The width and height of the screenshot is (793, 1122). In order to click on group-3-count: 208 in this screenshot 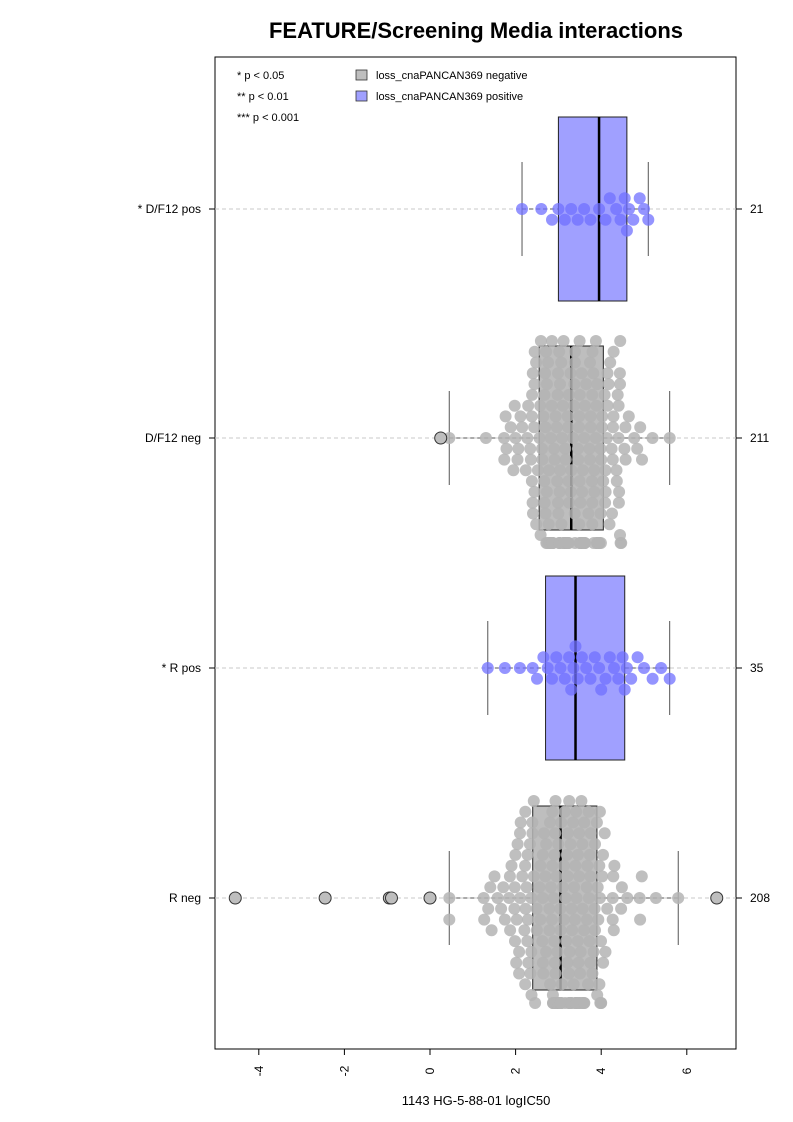, I will do `click(760, 898)`.